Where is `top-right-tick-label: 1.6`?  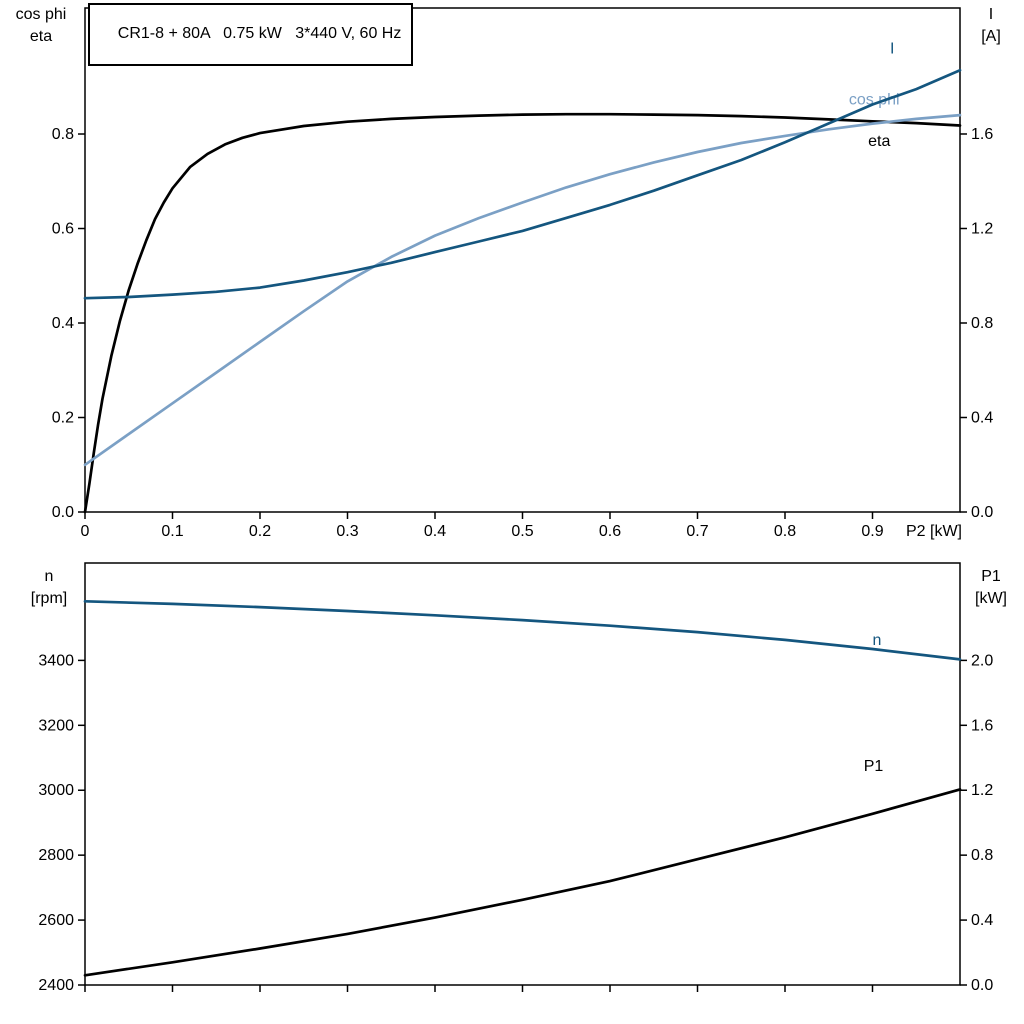
top-right-tick-label: 1.6 is located at coordinates (982, 134).